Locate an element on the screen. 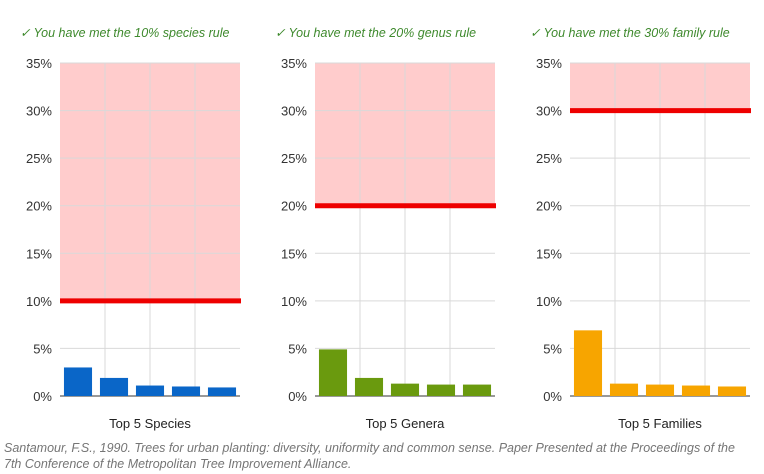  rule-message: ✓ You have met the 30% family rule is located at coordinates (630, 32).